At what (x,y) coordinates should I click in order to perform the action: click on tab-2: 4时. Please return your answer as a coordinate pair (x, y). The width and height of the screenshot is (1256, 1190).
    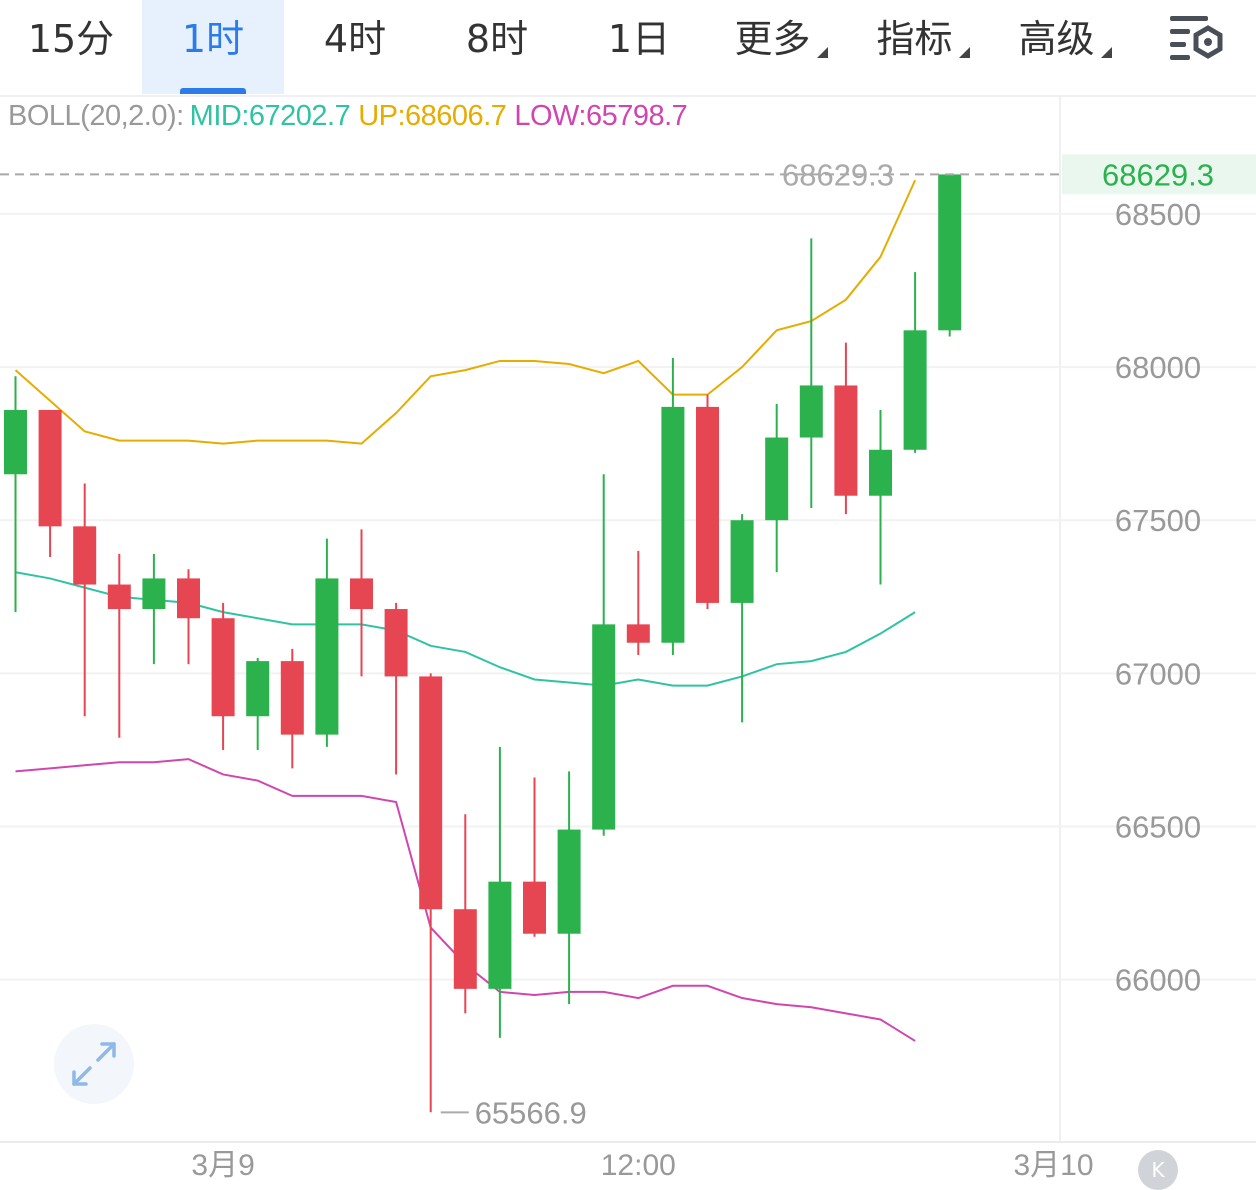
    Looking at the image, I should click on (355, 47).